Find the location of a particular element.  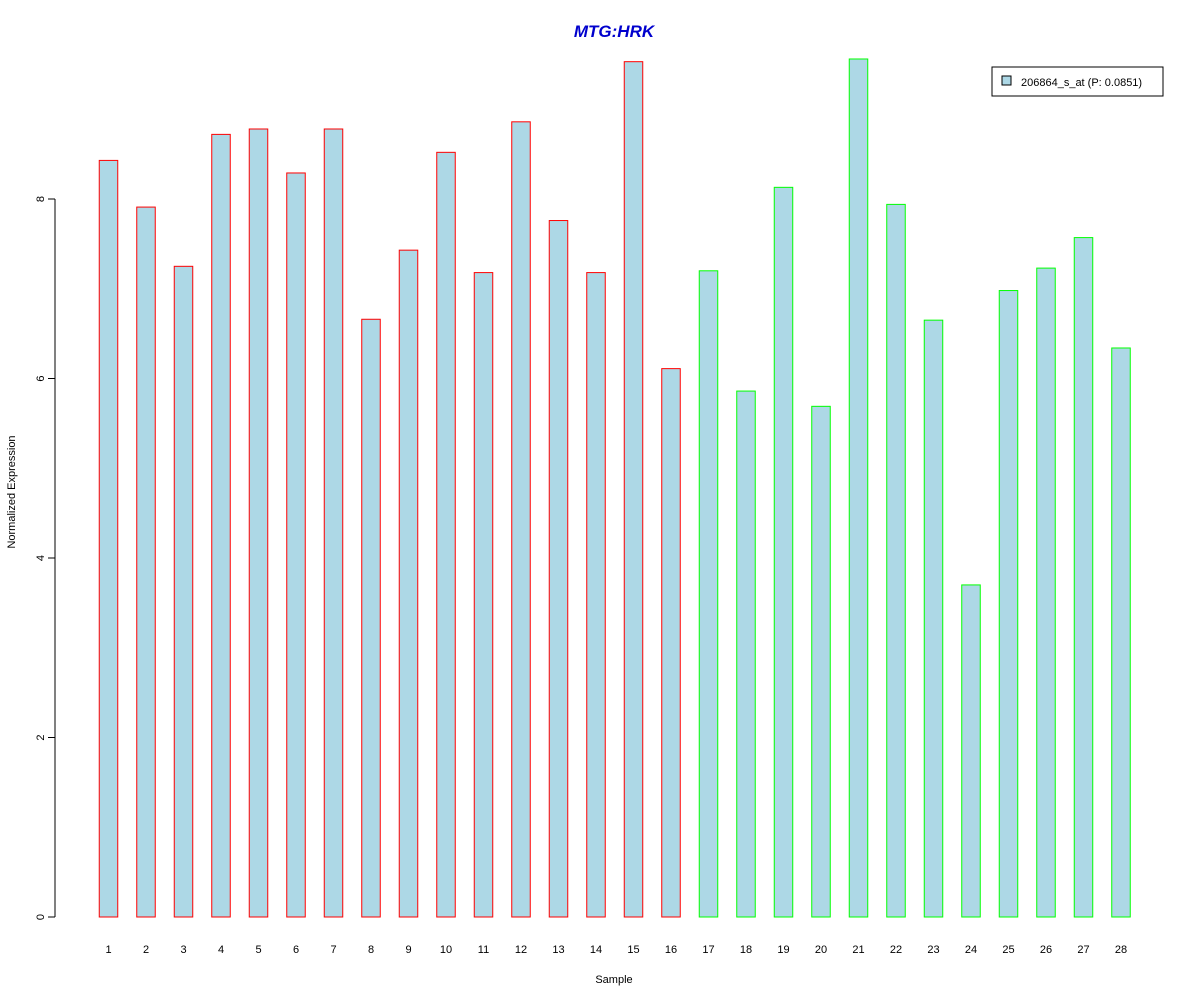

y-tick-label: 0 is located at coordinates (41, 917).